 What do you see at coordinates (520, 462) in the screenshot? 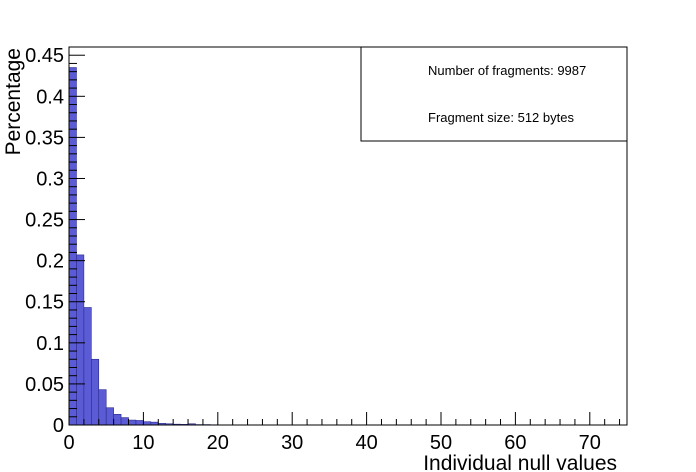
I see `x-axis-title: Individual null values` at bounding box center [520, 462].